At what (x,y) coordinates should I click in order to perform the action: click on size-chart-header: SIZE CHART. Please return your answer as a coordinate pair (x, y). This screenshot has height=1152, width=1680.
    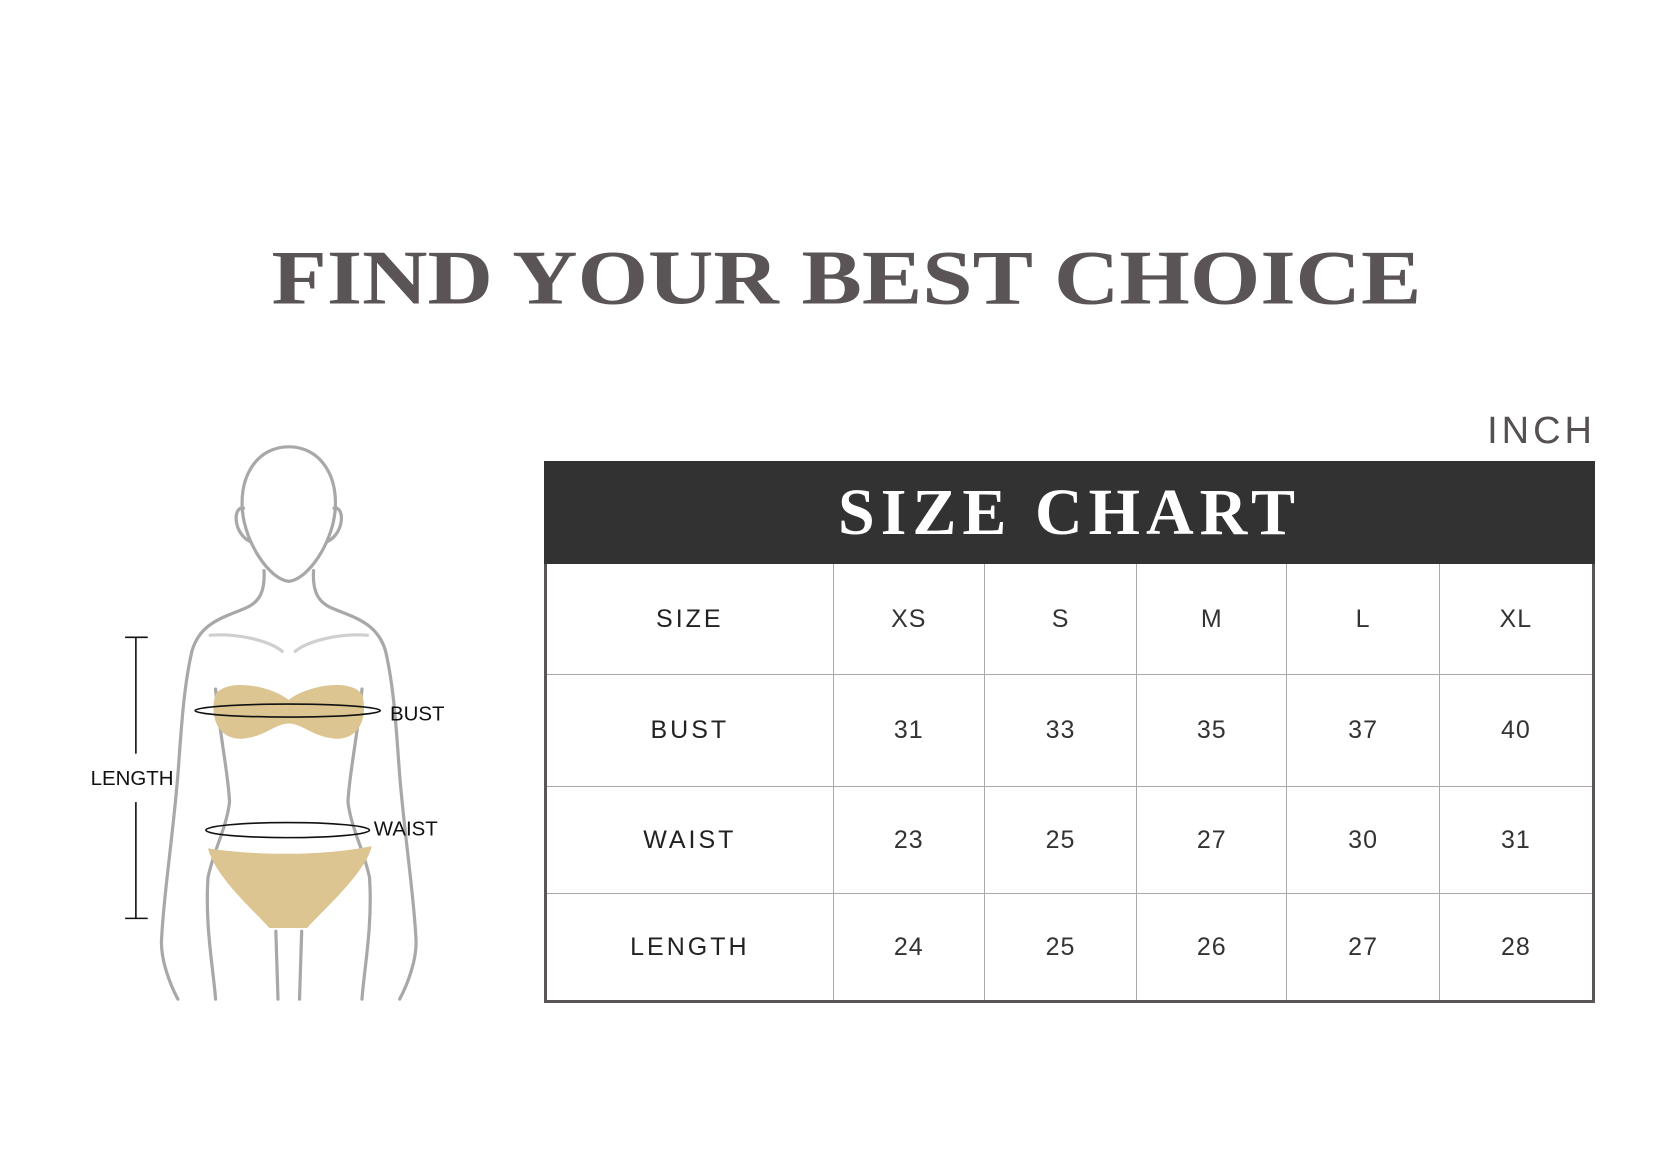
    Looking at the image, I should click on (1069, 512).